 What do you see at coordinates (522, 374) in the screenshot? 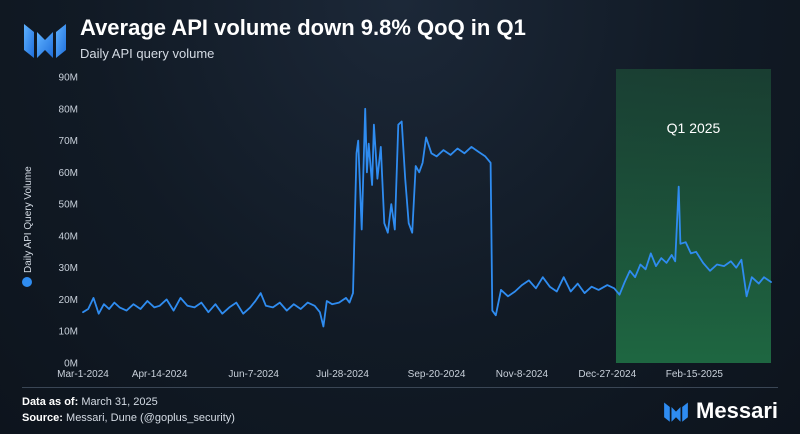
I see `x-tick-label: Nov-8-2024` at bounding box center [522, 374].